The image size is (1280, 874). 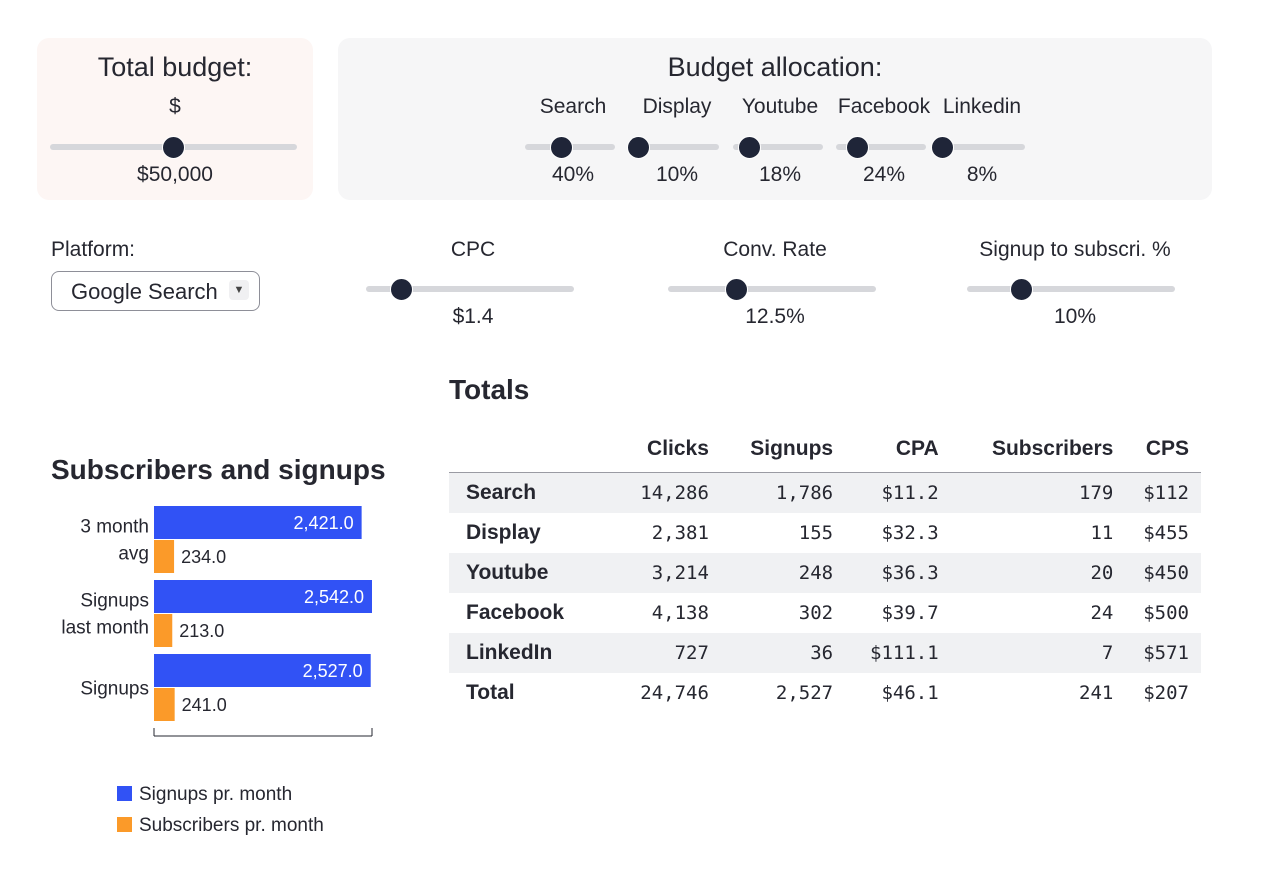 I want to click on allocation-slider-track-linkedin, so click(x=980, y=147).